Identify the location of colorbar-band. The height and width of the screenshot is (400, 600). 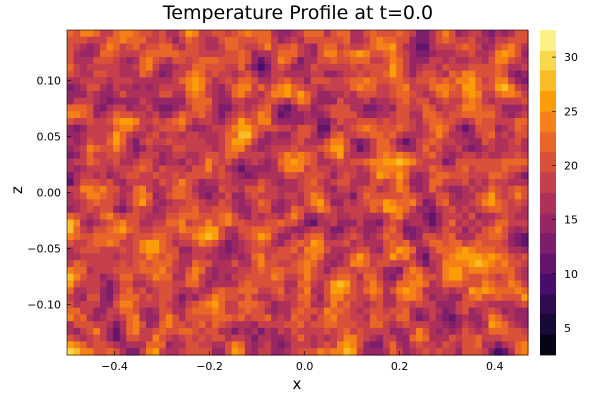
(548, 324).